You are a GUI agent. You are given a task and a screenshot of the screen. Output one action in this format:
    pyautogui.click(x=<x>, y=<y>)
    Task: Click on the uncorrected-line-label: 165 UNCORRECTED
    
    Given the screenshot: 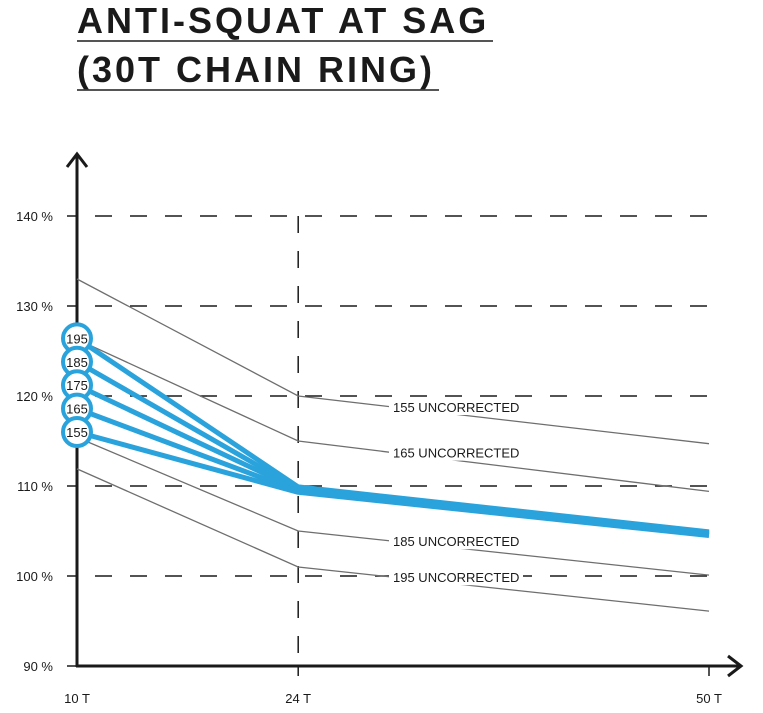 What is the action you would take?
    pyautogui.click(x=456, y=453)
    